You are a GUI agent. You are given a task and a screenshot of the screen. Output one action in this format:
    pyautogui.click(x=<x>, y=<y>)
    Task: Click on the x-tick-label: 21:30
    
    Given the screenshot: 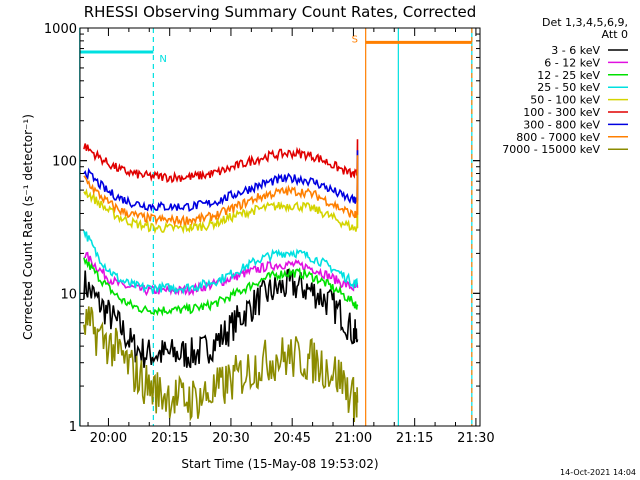 What is the action you would take?
    pyautogui.click(x=475, y=438)
    